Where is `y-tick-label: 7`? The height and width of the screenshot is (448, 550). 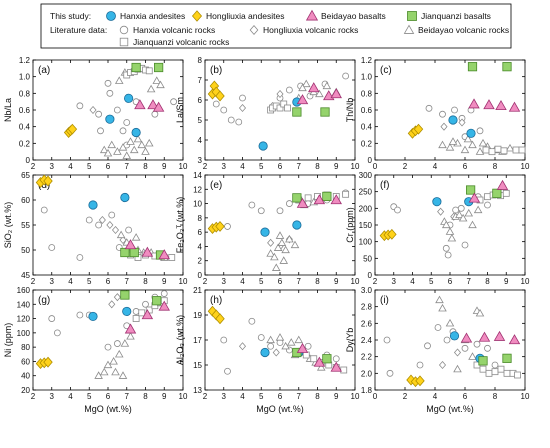 y-tick-label: 7 is located at coordinates (200, 80).